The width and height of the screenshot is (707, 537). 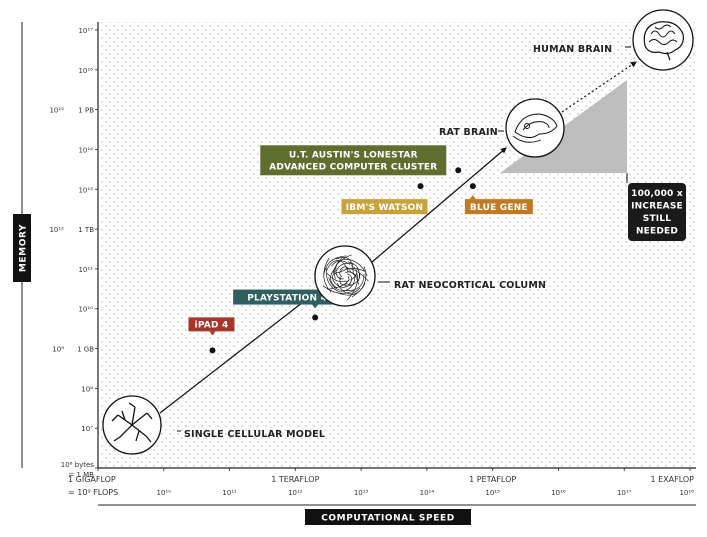 What do you see at coordinates (492, 479) in the screenshot?
I see `x-tick-name: 1 PETAFLOP` at bounding box center [492, 479].